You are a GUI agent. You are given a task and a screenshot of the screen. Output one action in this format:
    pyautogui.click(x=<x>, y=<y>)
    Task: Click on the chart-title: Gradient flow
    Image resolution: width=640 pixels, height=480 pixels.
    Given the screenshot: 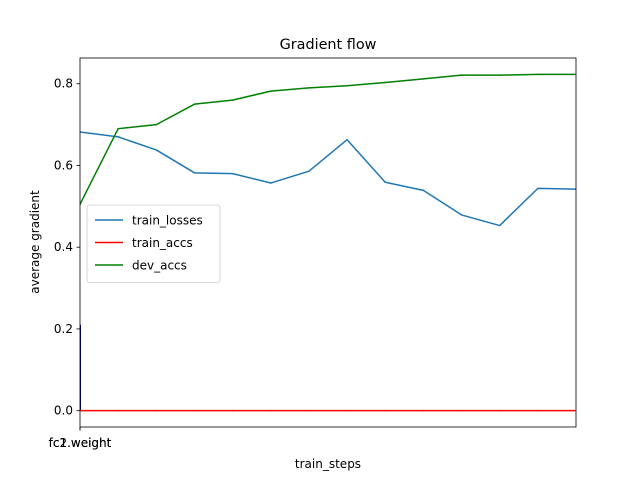 What is the action you would take?
    pyautogui.click(x=328, y=45)
    